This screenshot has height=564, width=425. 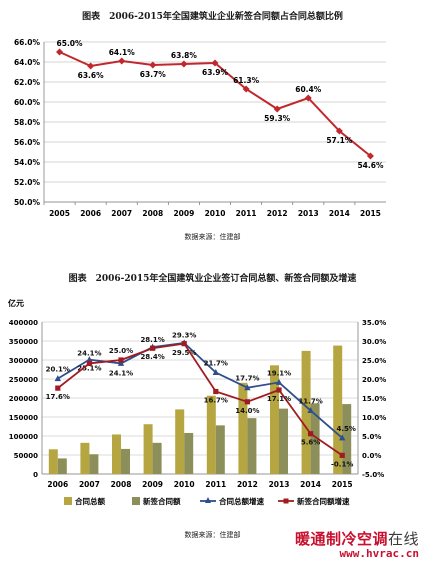 What do you see at coordinates (279, 484) in the screenshot?
I see `x-tick-label: 2013` at bounding box center [279, 484].